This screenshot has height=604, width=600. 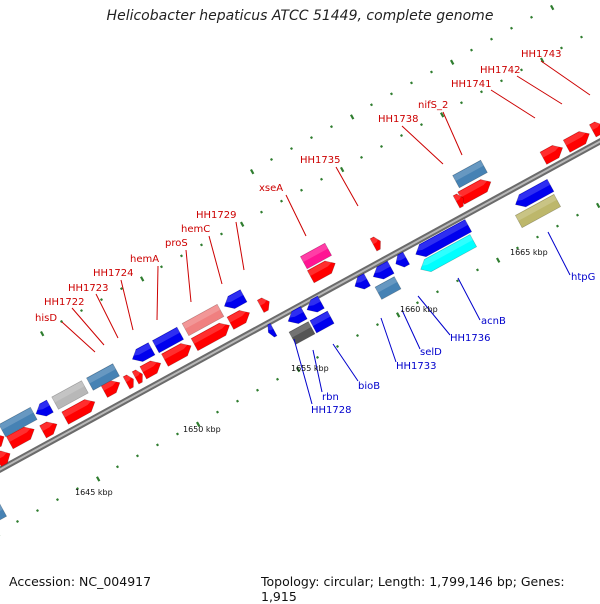 I want to click on scale-label-1645: 1645 kbp, so click(x=94, y=492).